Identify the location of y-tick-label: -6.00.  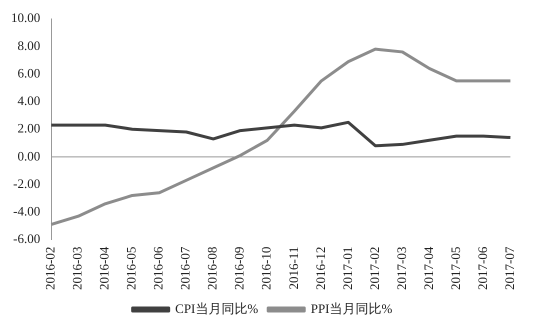
(26, 238).